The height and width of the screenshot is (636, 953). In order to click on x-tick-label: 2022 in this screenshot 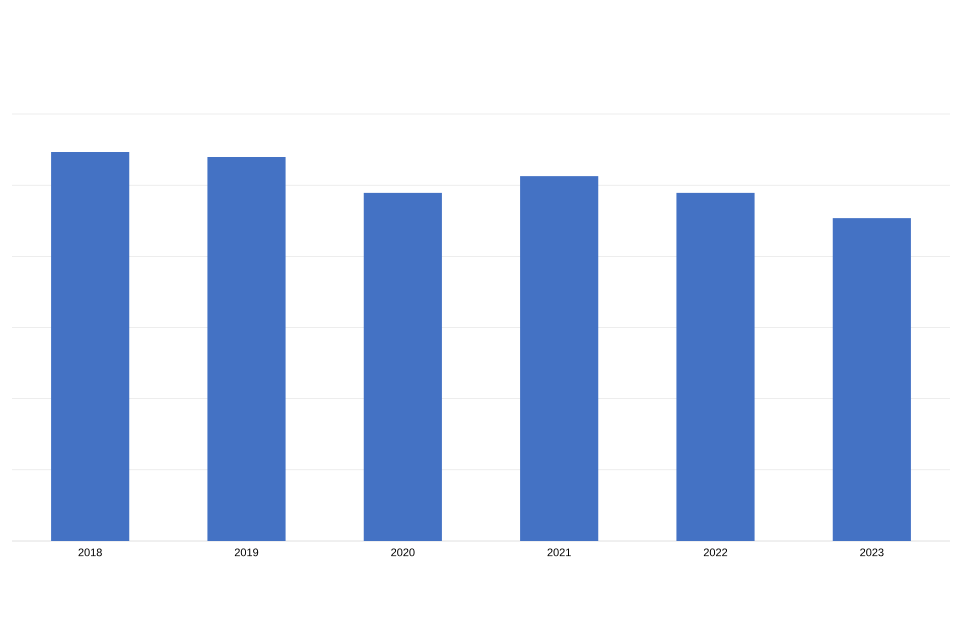, I will do `click(716, 552)`.